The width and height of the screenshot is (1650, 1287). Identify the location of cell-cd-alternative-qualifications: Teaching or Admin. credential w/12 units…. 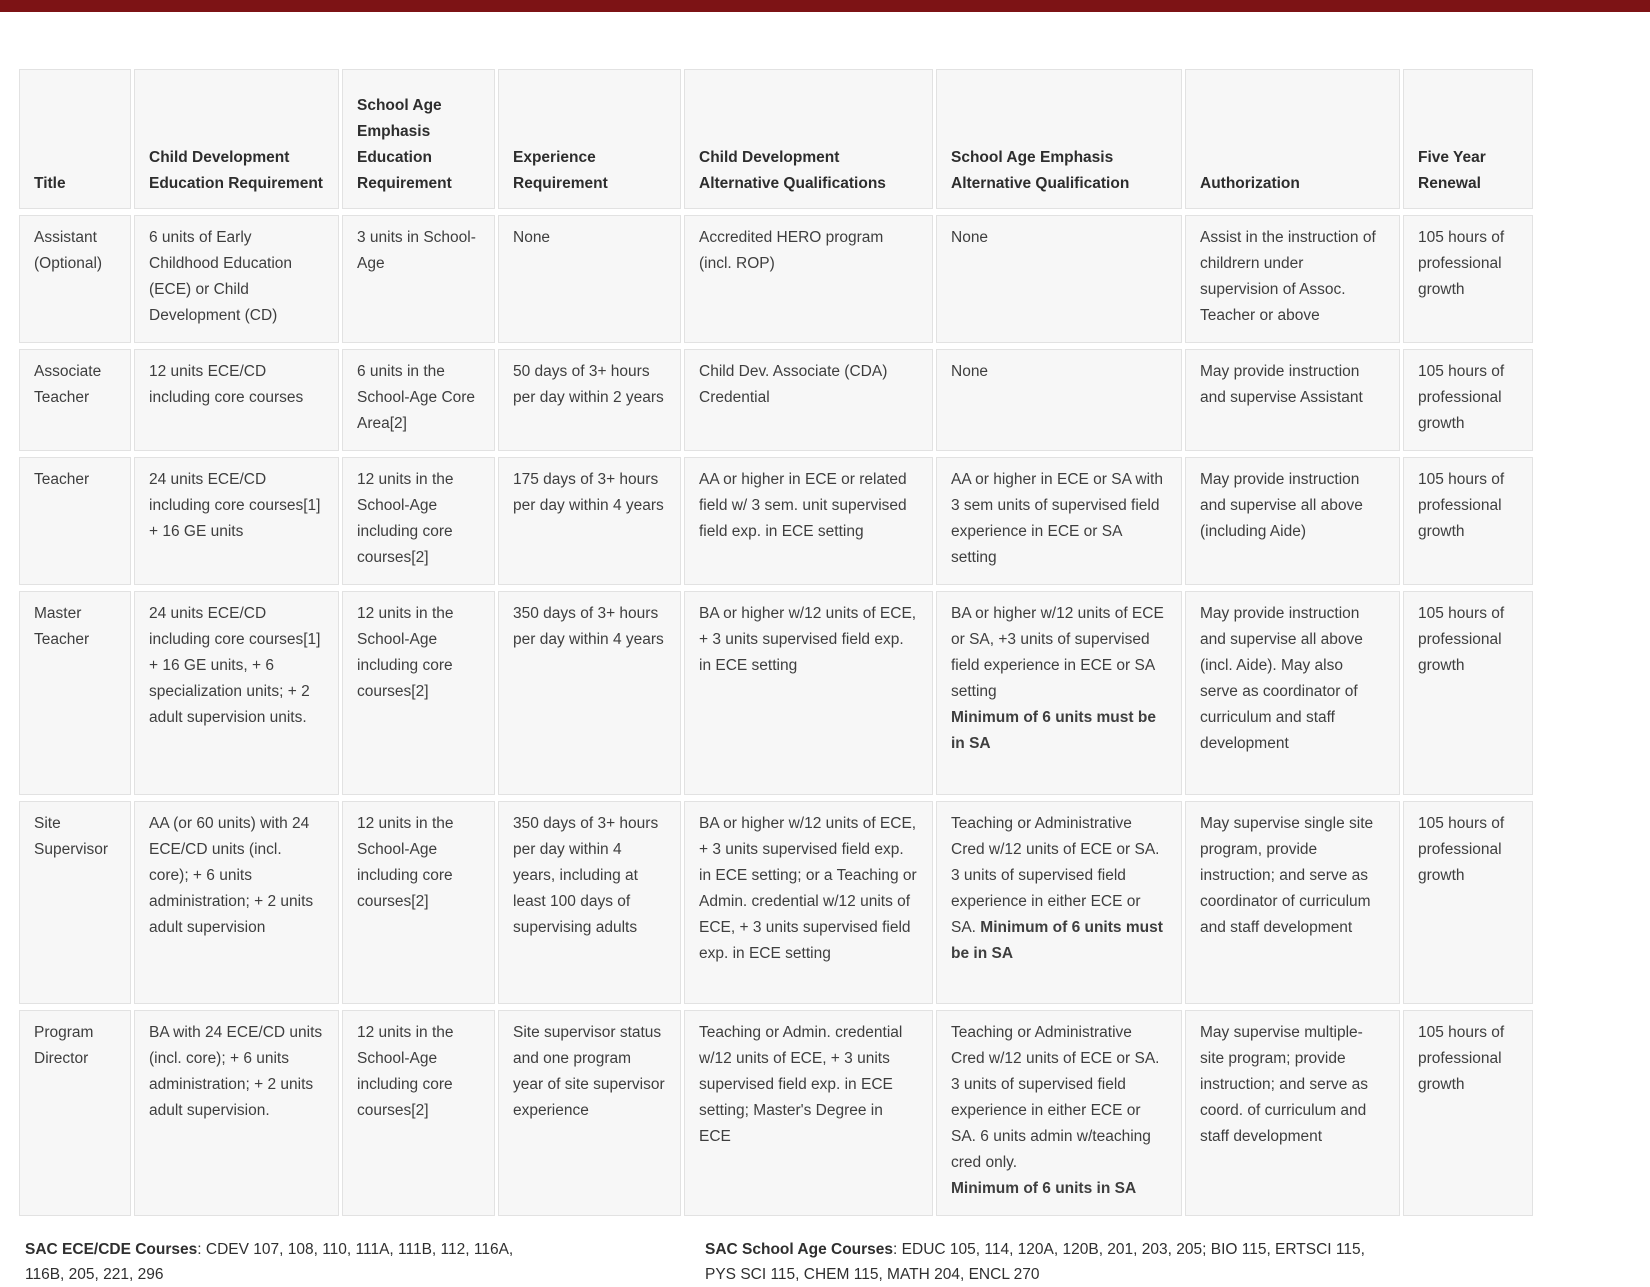
(808, 1113).